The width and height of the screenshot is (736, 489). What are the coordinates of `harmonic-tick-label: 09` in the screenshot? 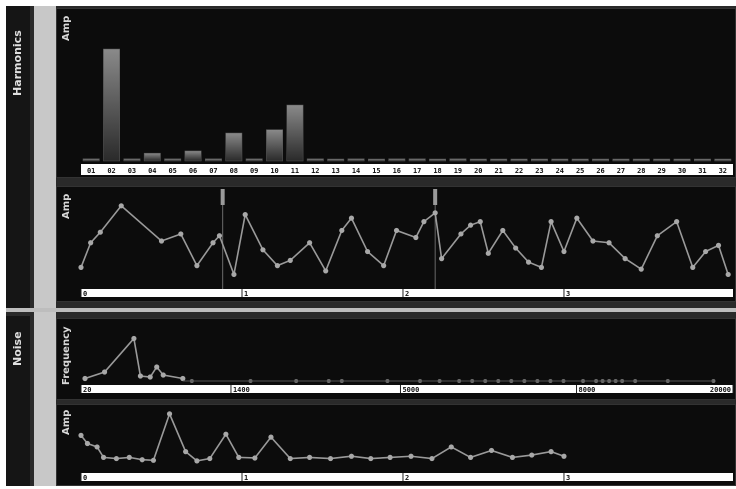 It's located at (254, 171).